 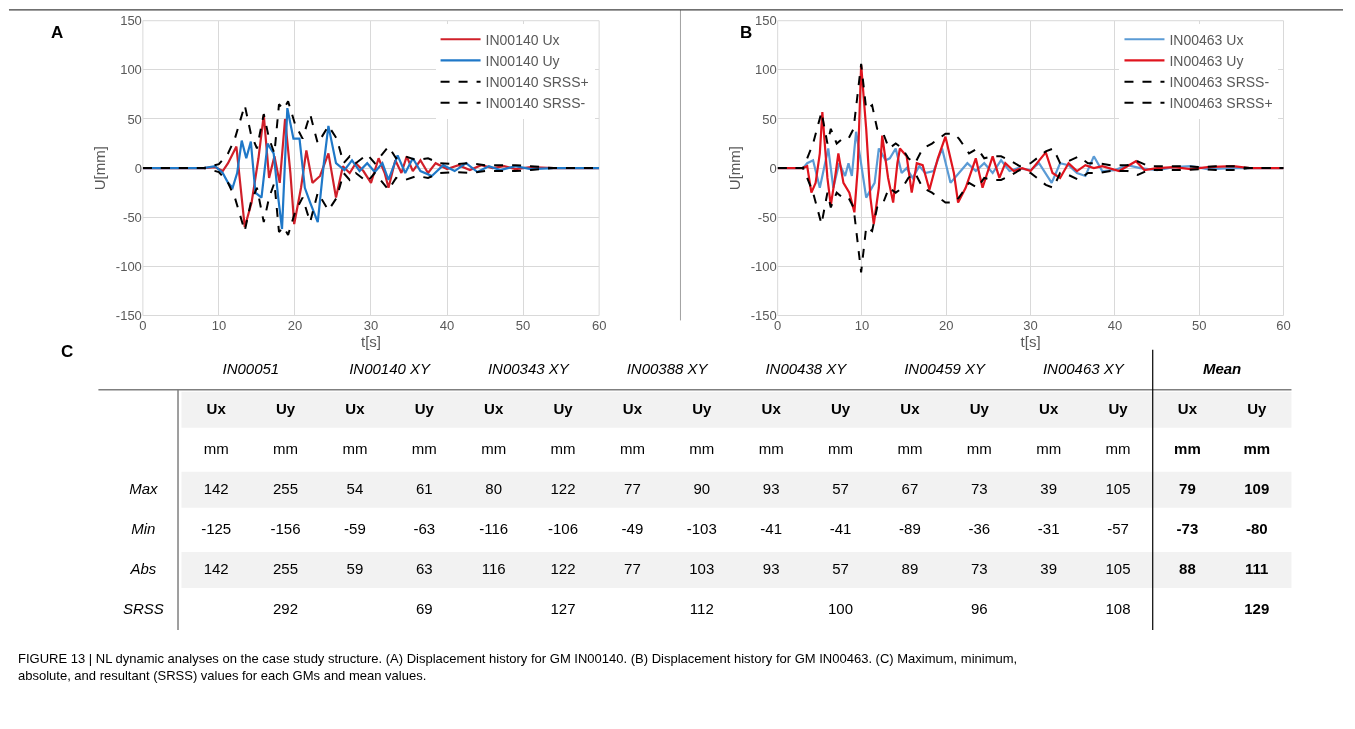 I want to click on y-tick-label: Max, so click(x=143, y=488).